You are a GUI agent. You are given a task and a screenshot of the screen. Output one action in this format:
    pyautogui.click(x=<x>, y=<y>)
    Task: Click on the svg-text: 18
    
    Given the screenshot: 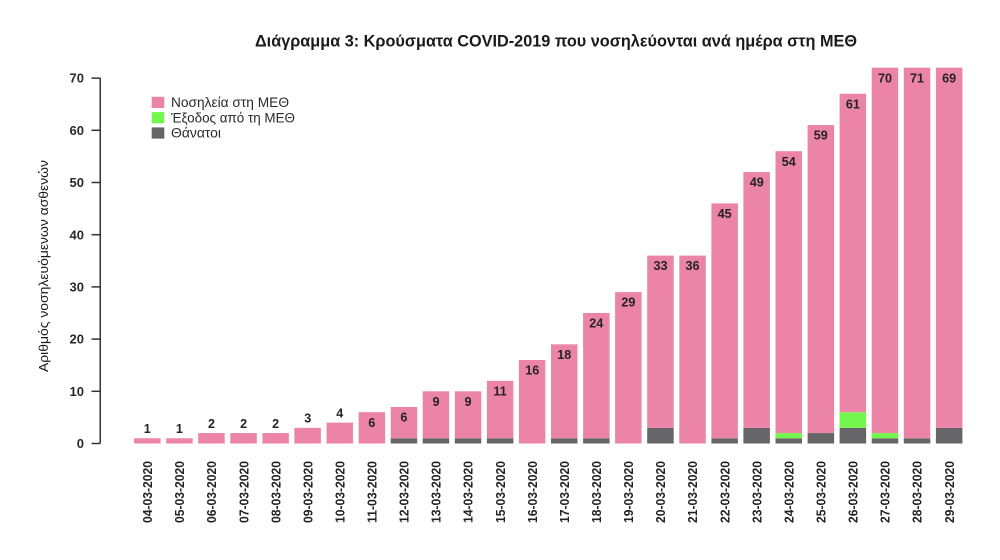 What is the action you would take?
    pyautogui.click(x=564, y=355)
    